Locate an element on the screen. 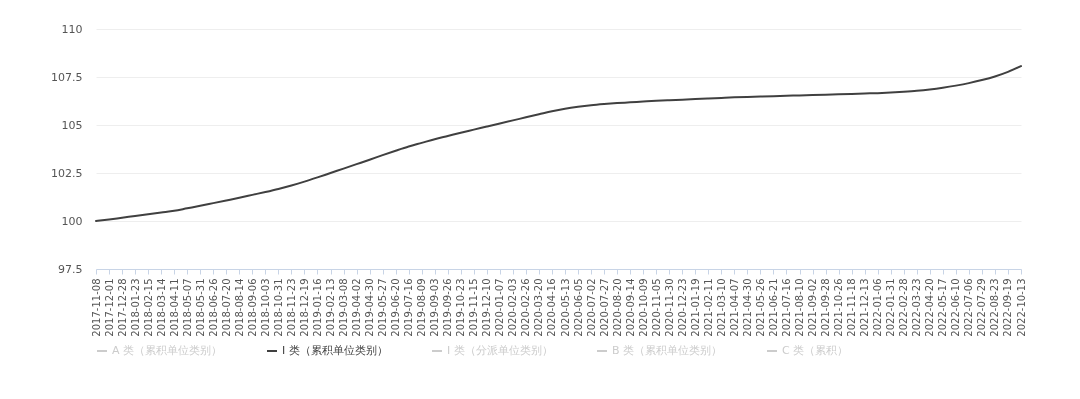 The height and width of the screenshot is (399, 1080). x-tick-label: 2019-12-10 is located at coordinates (487, 307).